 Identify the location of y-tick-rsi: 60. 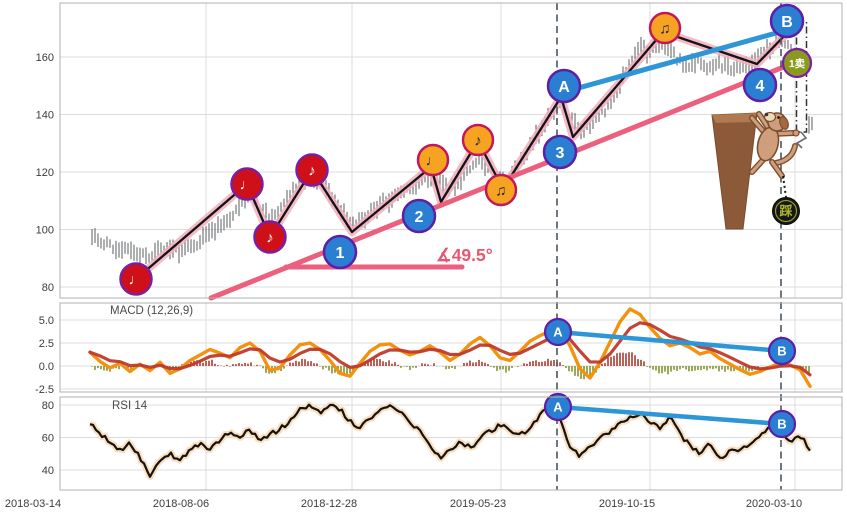
(48, 439).